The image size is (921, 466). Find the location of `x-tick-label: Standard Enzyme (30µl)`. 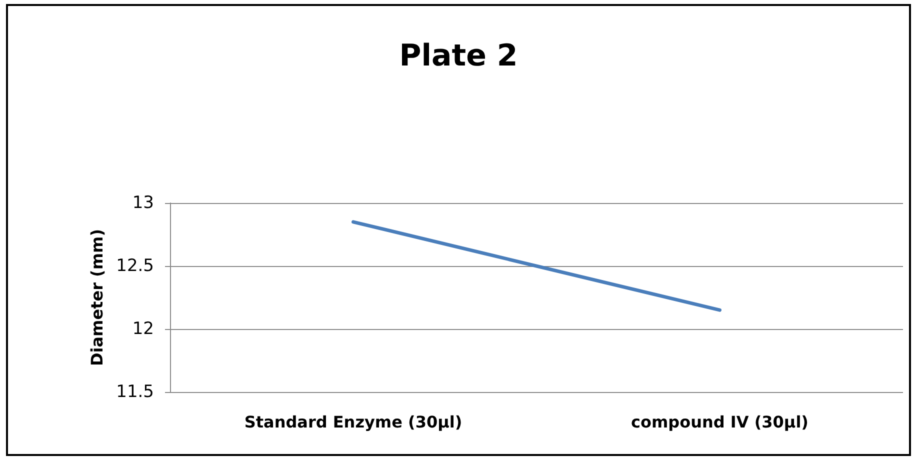

x-tick-label: Standard Enzyme (30µl) is located at coordinates (353, 422).